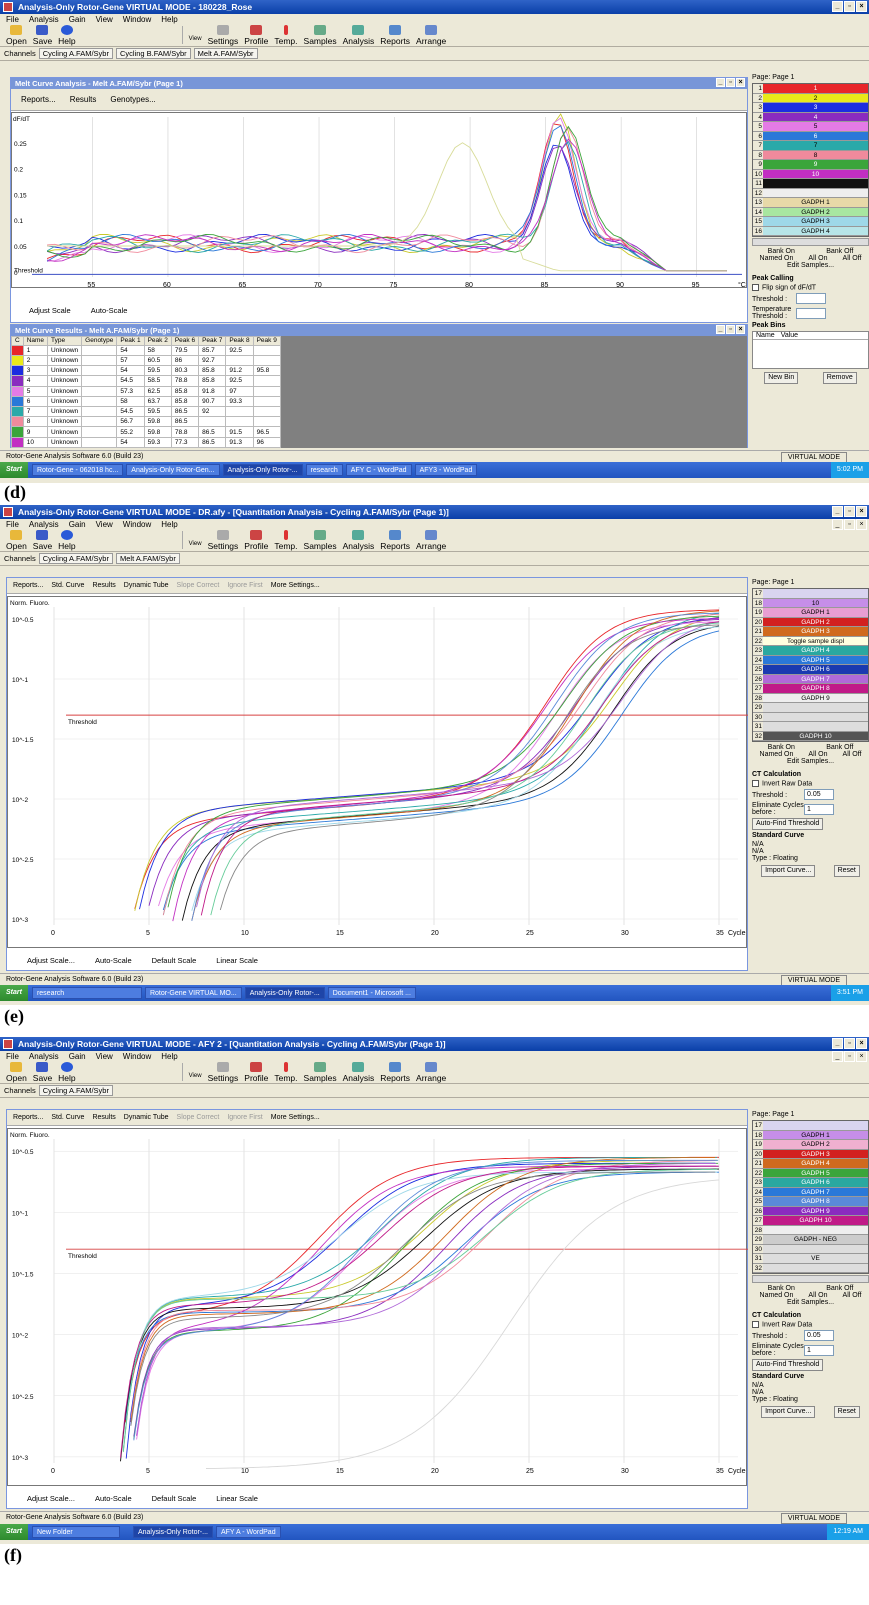 The width and height of the screenshot is (869, 1605). I want to click on results-header: Name, so click(35, 341).